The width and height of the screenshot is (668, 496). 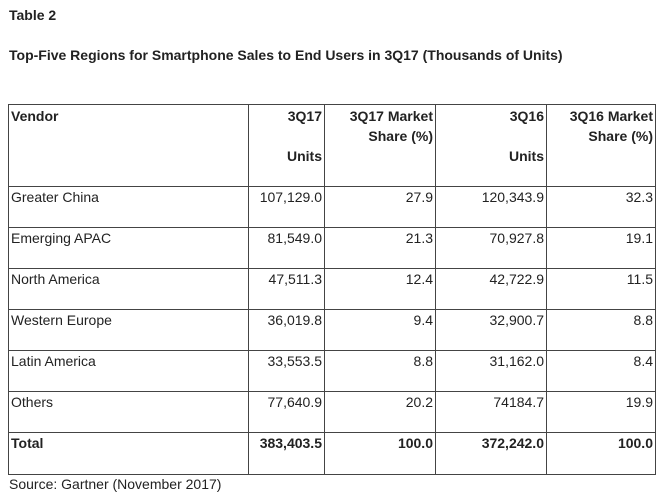 What do you see at coordinates (380, 145) in the screenshot?
I see `header-3q17-share: 3Q17 Market Share (%)` at bounding box center [380, 145].